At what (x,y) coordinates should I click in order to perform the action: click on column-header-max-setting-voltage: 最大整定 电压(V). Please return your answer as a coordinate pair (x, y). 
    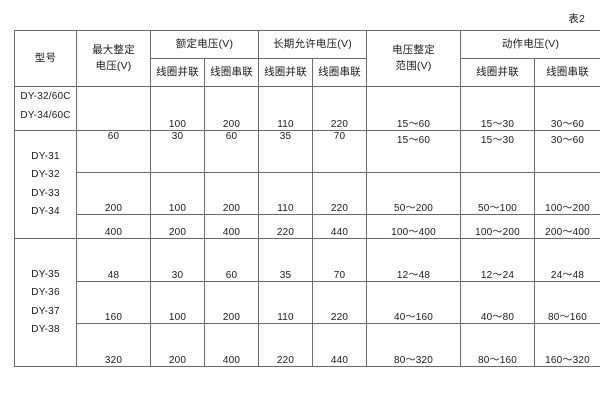
    Looking at the image, I should click on (113, 58).